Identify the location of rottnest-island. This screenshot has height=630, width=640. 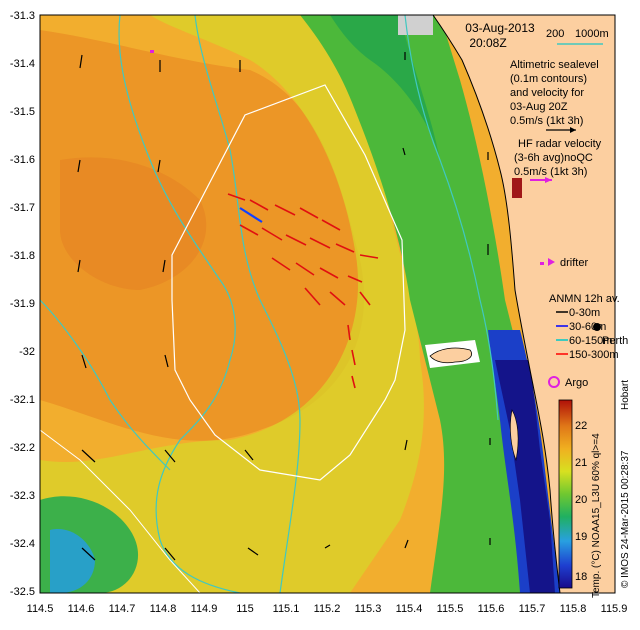
(450, 355).